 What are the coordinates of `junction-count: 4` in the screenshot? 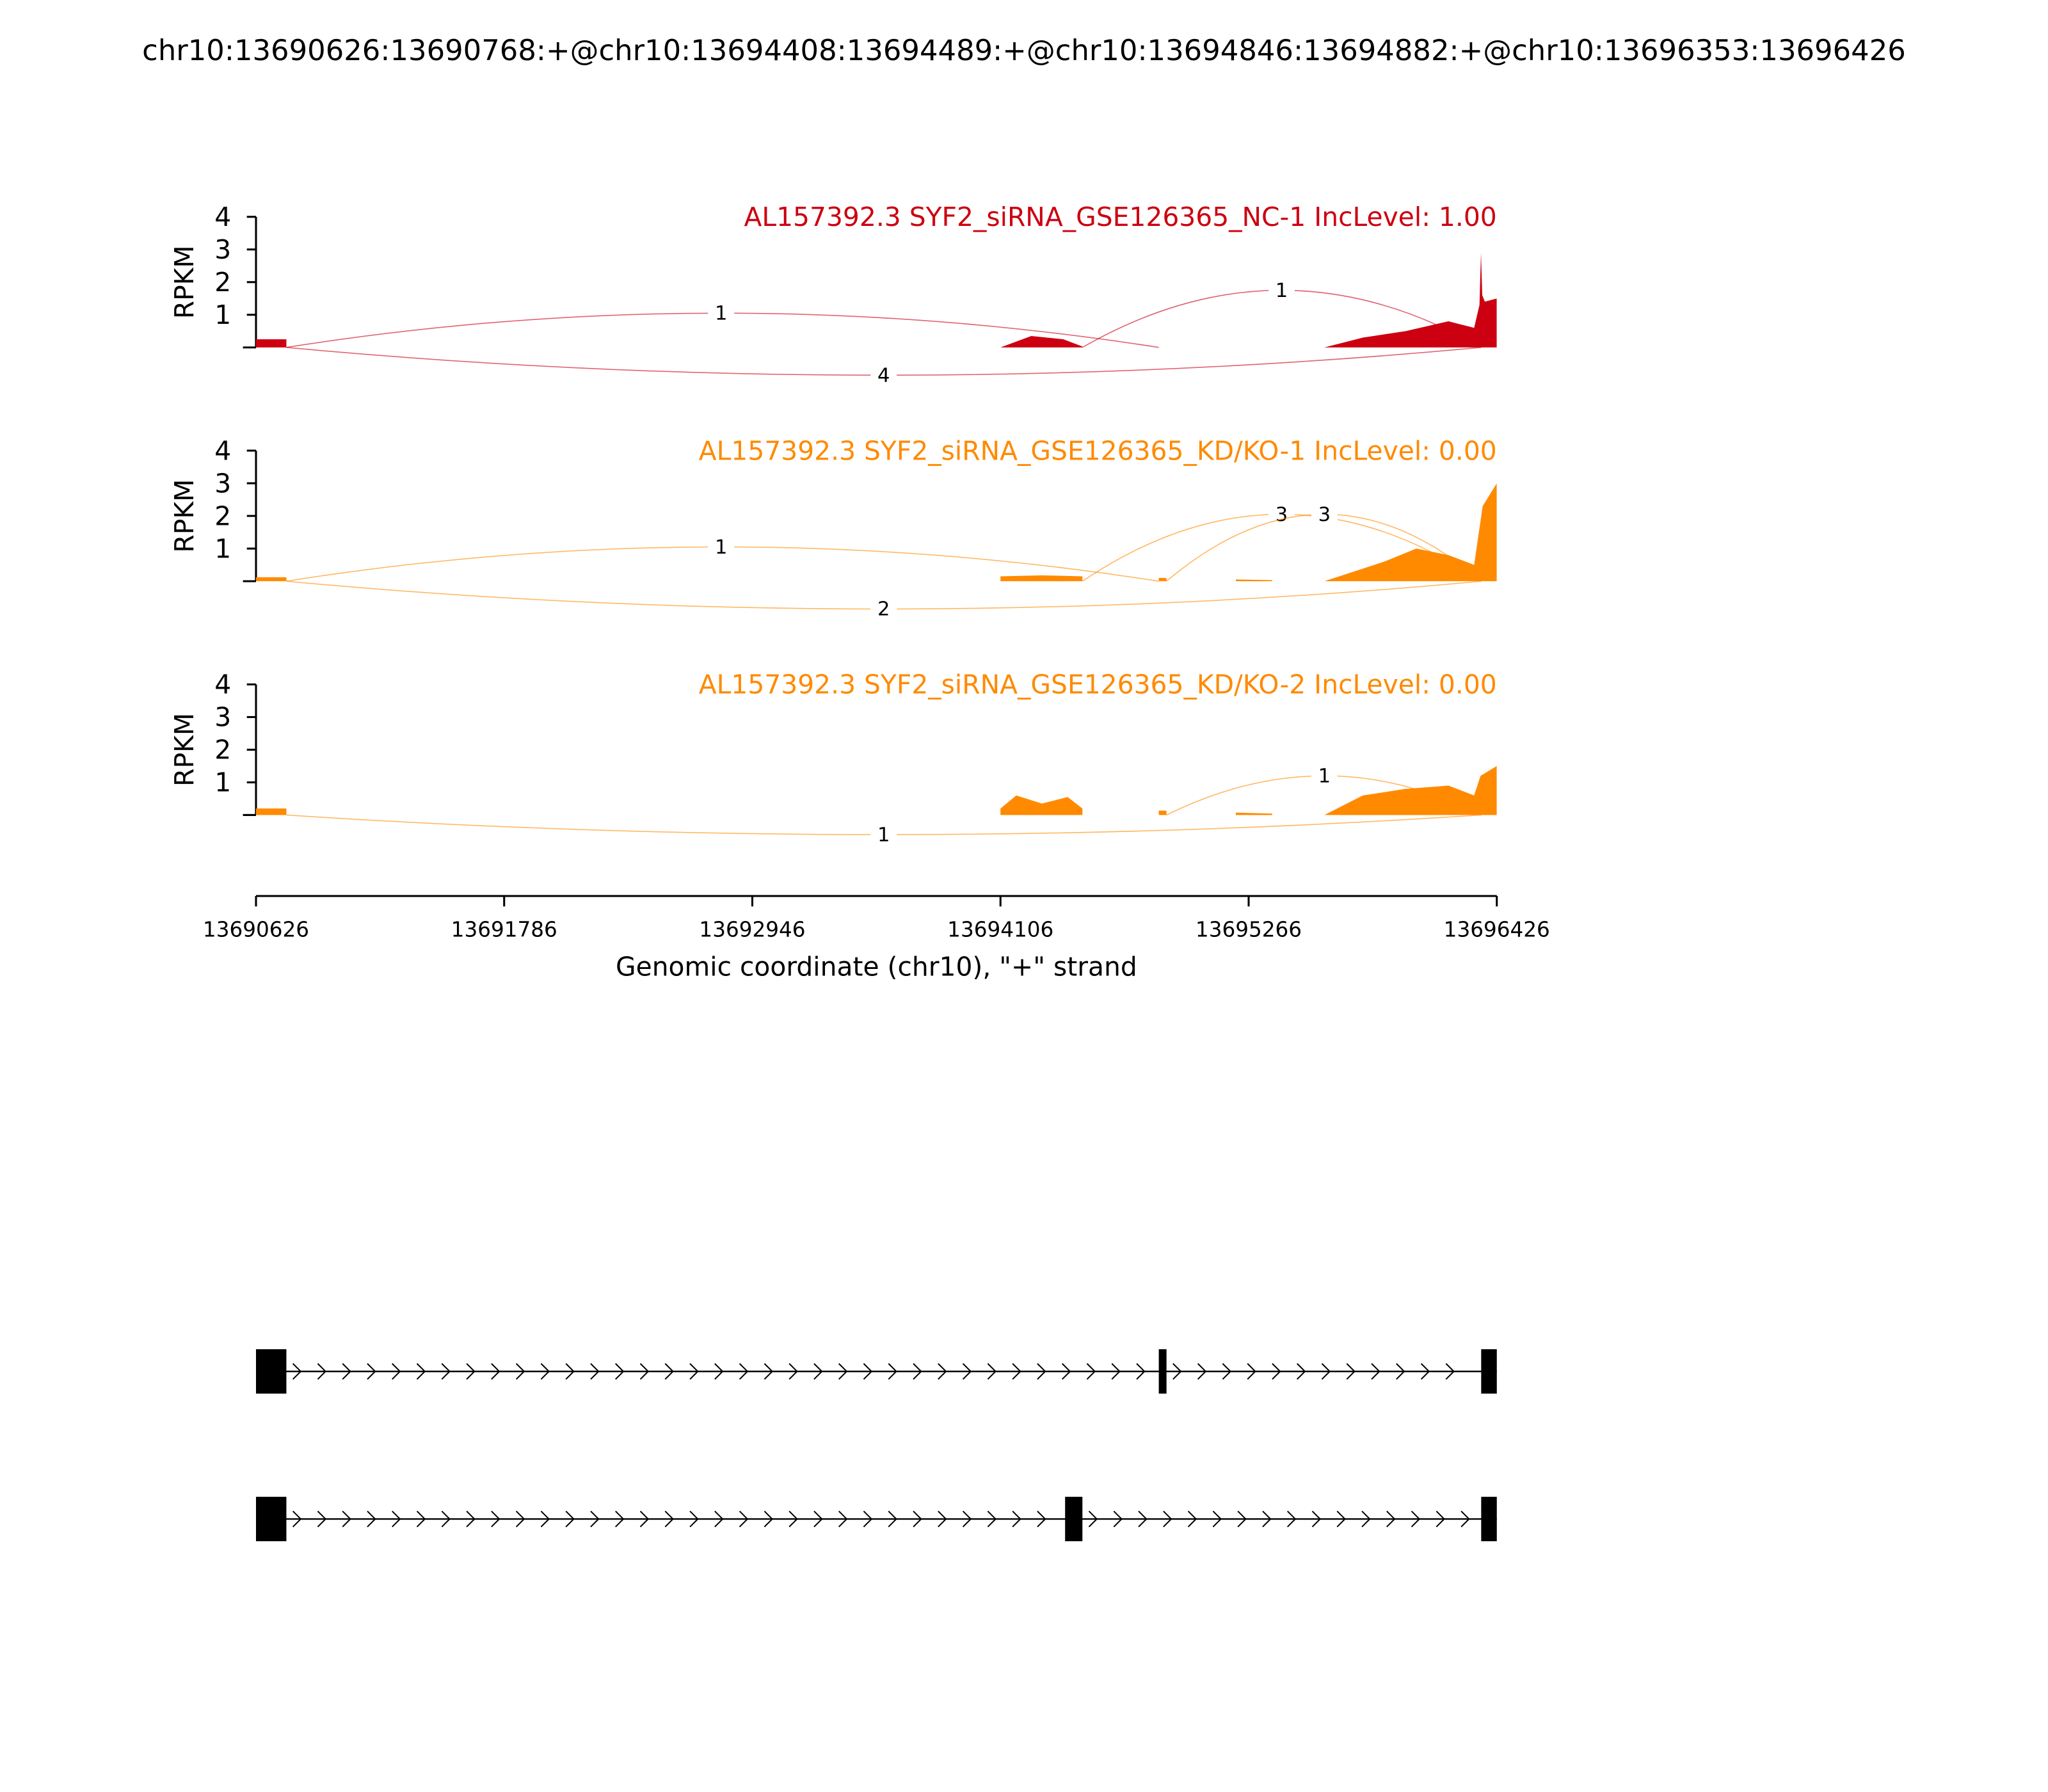 It's located at (883, 375).